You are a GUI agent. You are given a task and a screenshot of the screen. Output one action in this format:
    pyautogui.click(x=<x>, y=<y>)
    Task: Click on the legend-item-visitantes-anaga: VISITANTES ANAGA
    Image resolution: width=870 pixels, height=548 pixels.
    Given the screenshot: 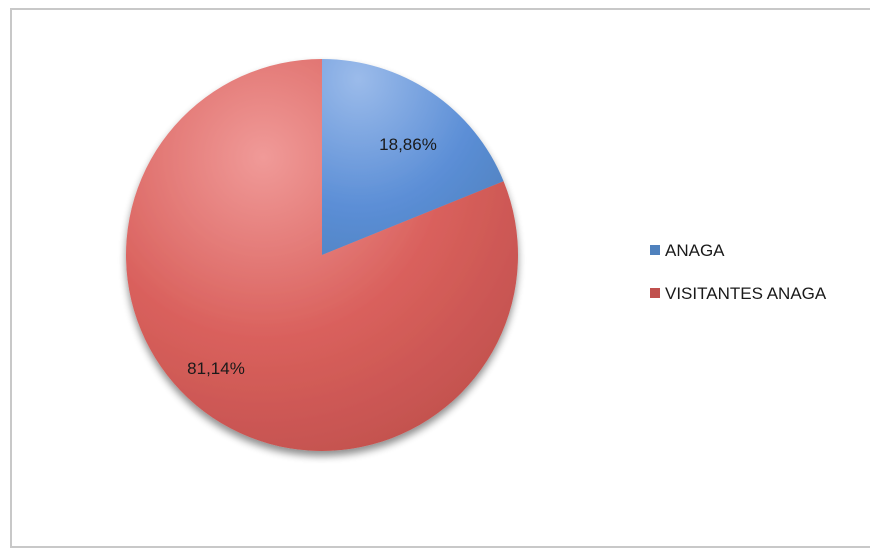 What is the action you would take?
    pyautogui.click(x=738, y=293)
    